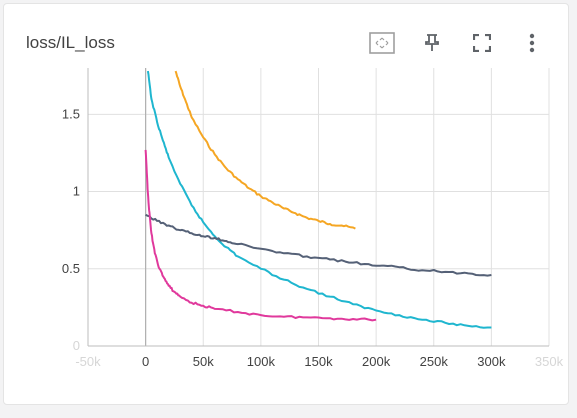 This screenshot has height=418, width=577. What do you see at coordinates (203, 361) in the screenshot?
I see `x-tick-label: 50k` at bounding box center [203, 361].